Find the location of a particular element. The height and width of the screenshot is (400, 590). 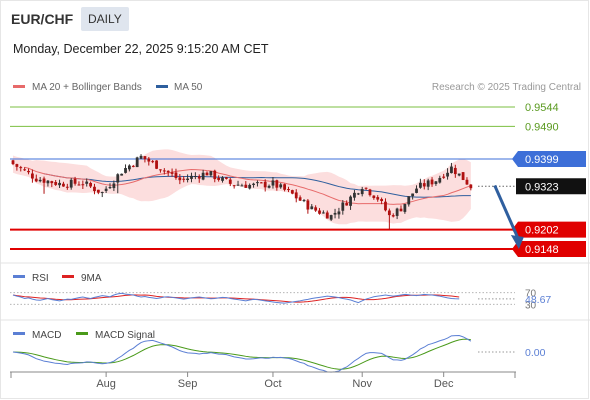

legend-swatch-9ma is located at coordinates (68, 276).